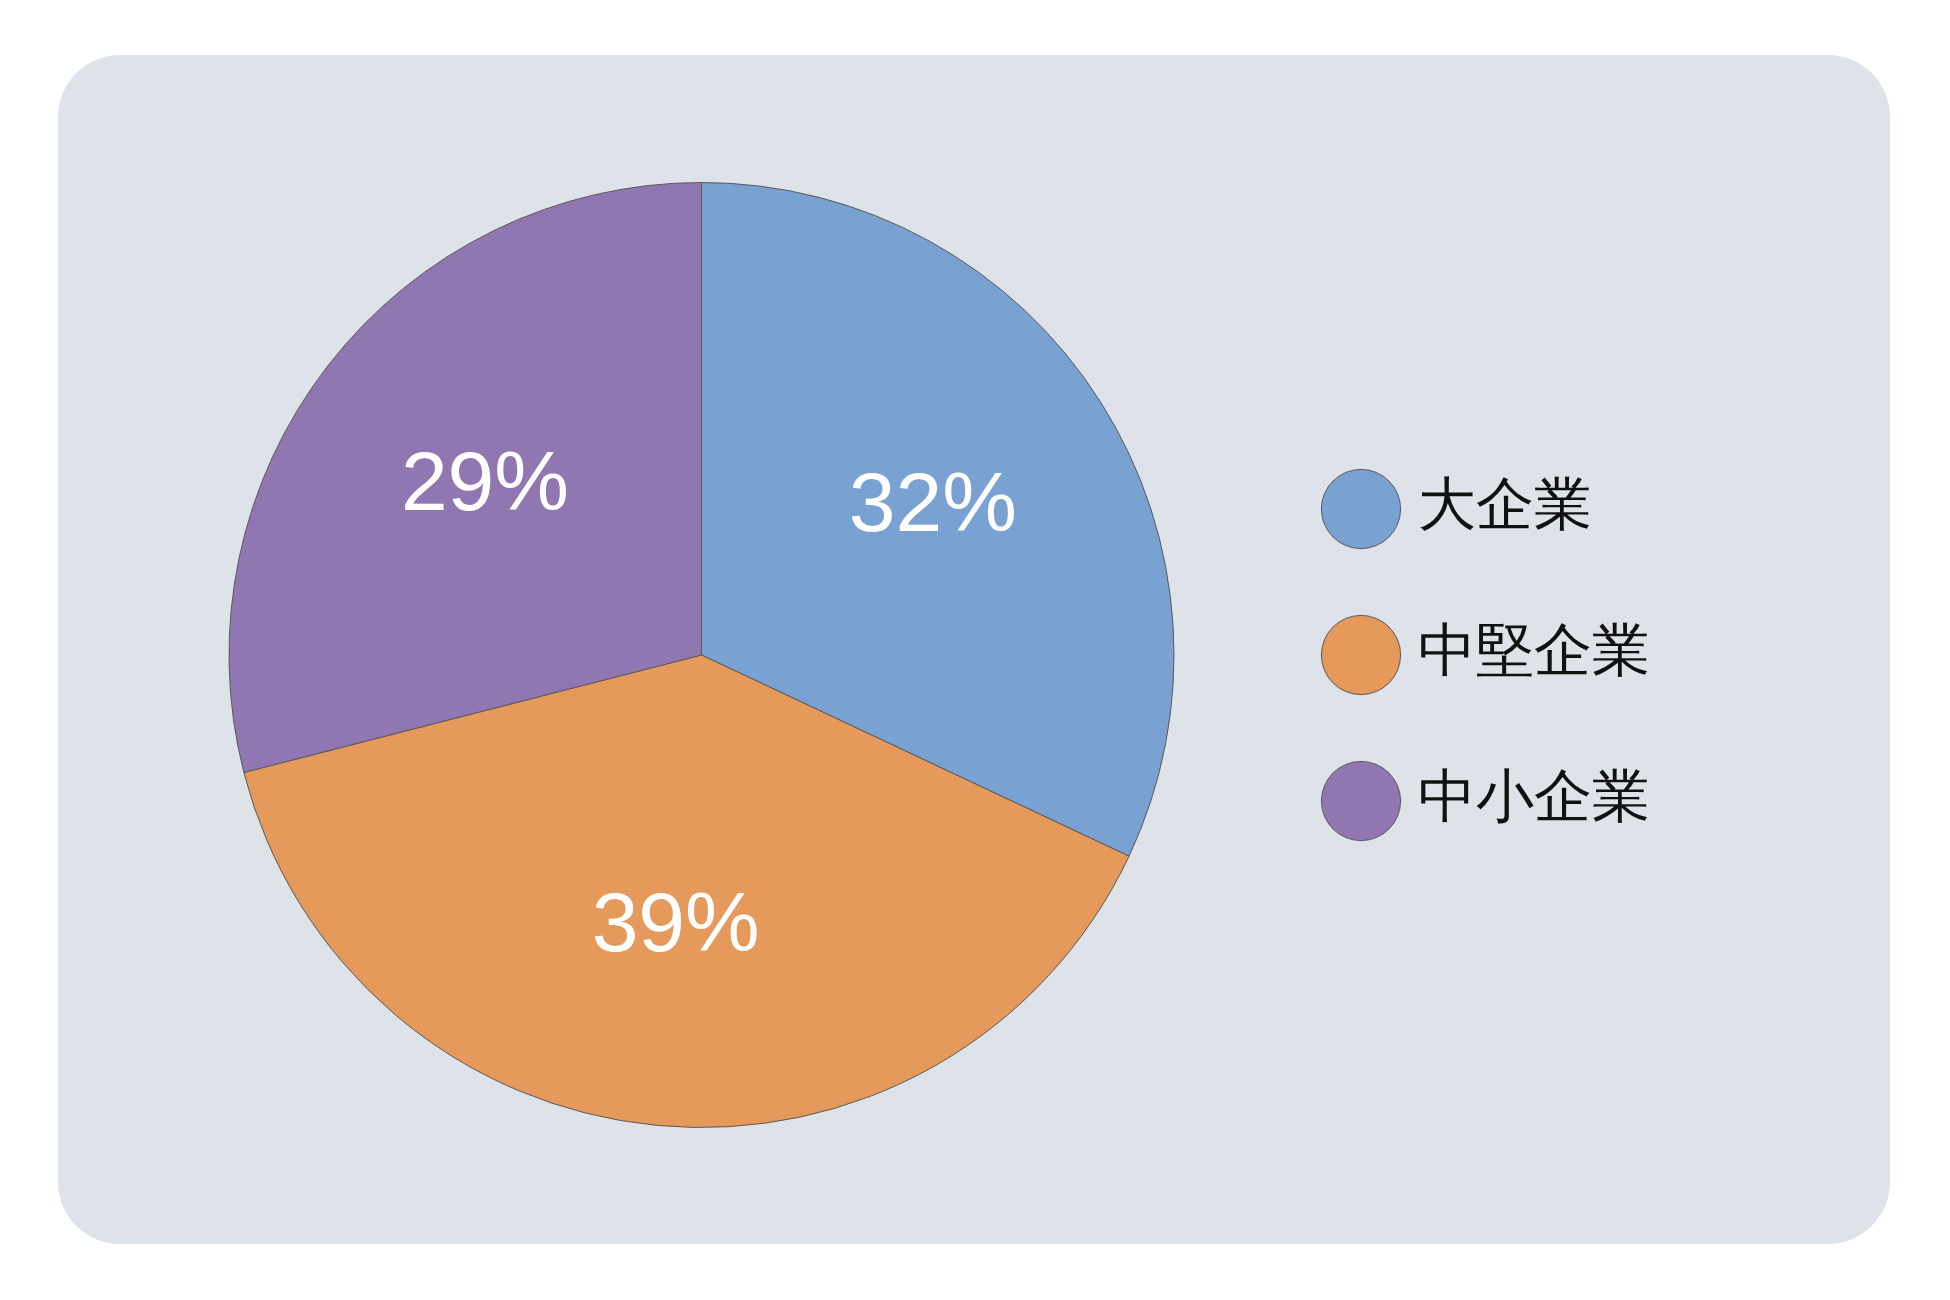 The width and height of the screenshot is (1950, 1300). What do you see at coordinates (1505, 504) in the screenshot?
I see `legend-label: 大企業` at bounding box center [1505, 504].